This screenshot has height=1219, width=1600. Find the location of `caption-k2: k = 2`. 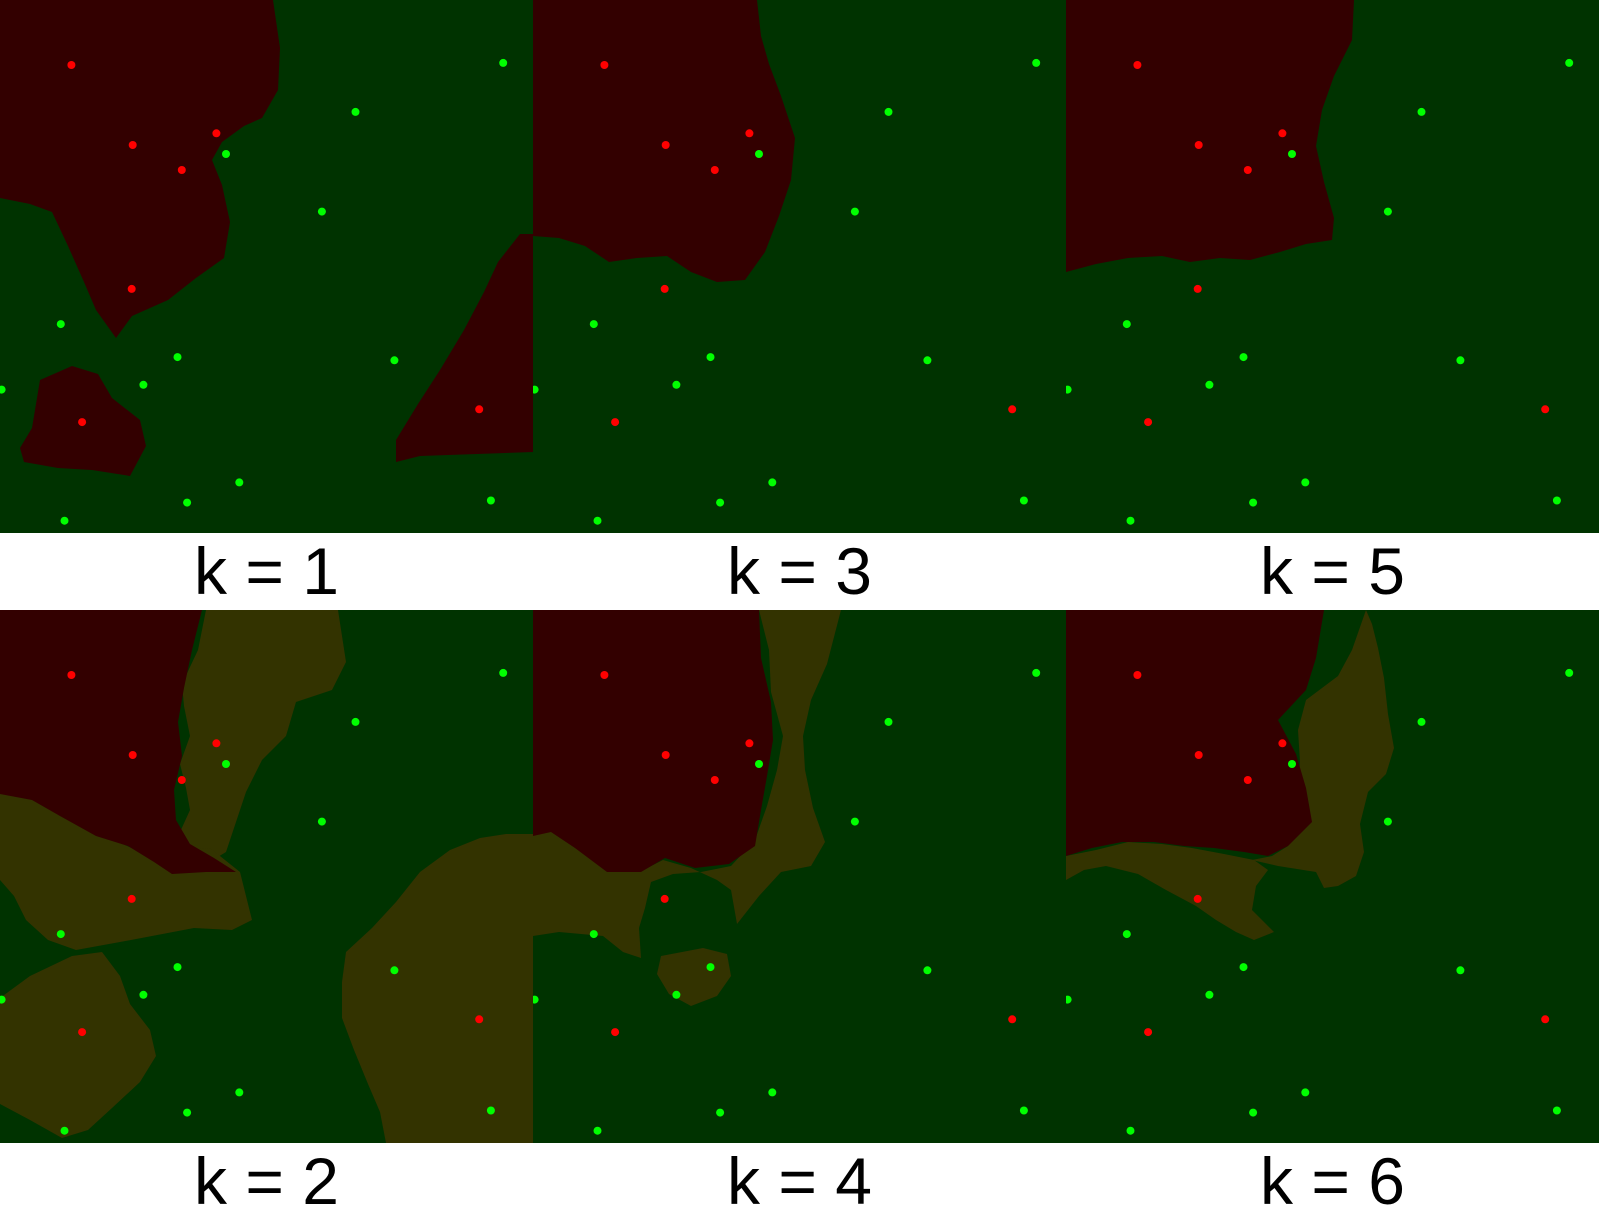

caption-k2: k = 2 is located at coordinates (266, 1181).